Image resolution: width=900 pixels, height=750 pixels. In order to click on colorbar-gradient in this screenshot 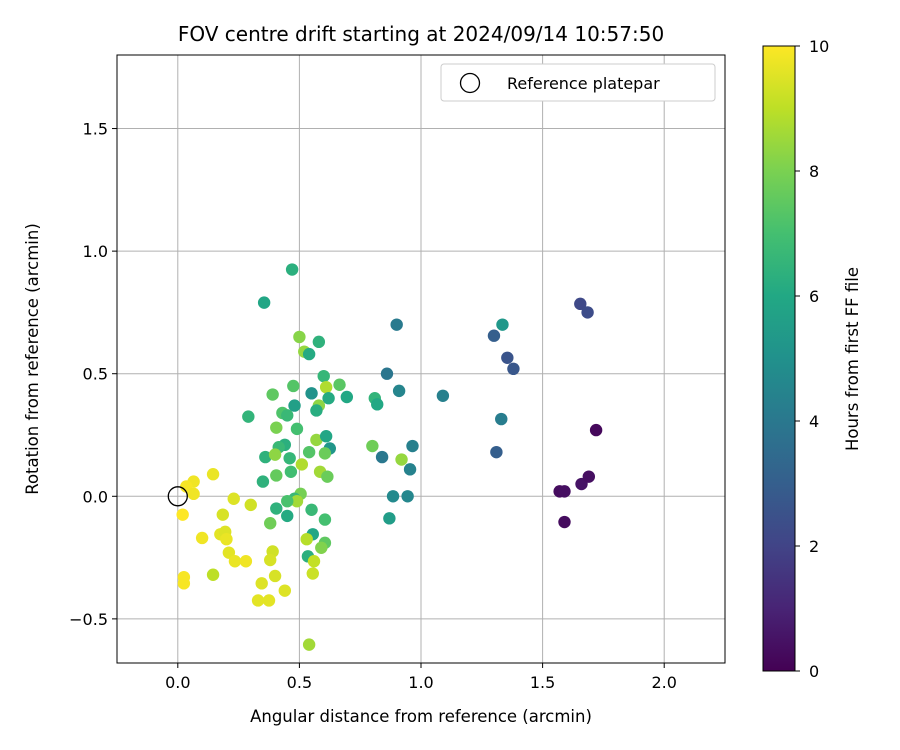, I will do `click(779, 358)`.